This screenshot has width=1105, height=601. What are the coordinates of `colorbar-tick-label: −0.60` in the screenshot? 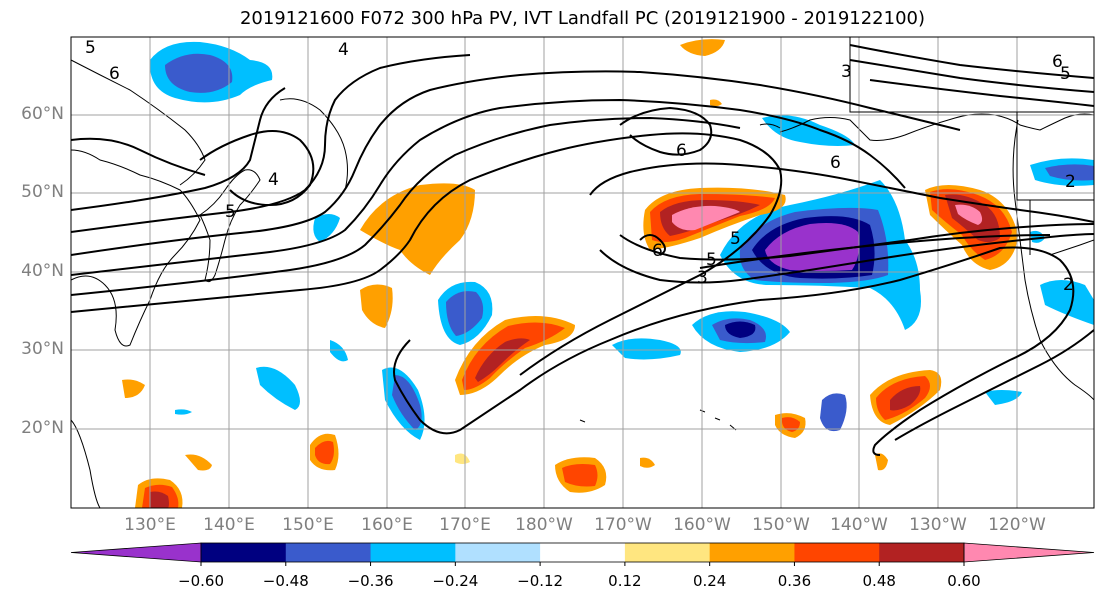 It's located at (201, 581).